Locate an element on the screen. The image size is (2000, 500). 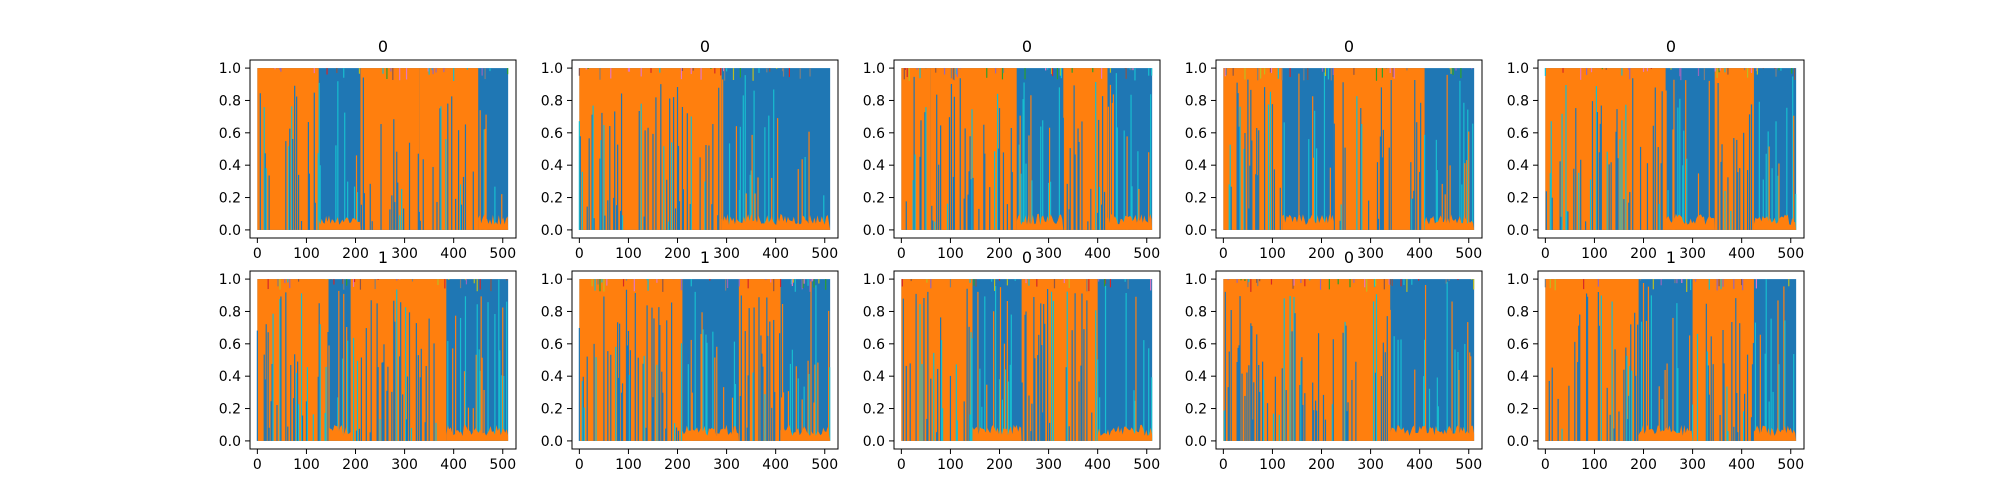
subplot-8: 0 100 200 300 400 500 0.0 0.2 0.4 0.6 0.8 1.0 0 is located at coordinates (1012, 360).